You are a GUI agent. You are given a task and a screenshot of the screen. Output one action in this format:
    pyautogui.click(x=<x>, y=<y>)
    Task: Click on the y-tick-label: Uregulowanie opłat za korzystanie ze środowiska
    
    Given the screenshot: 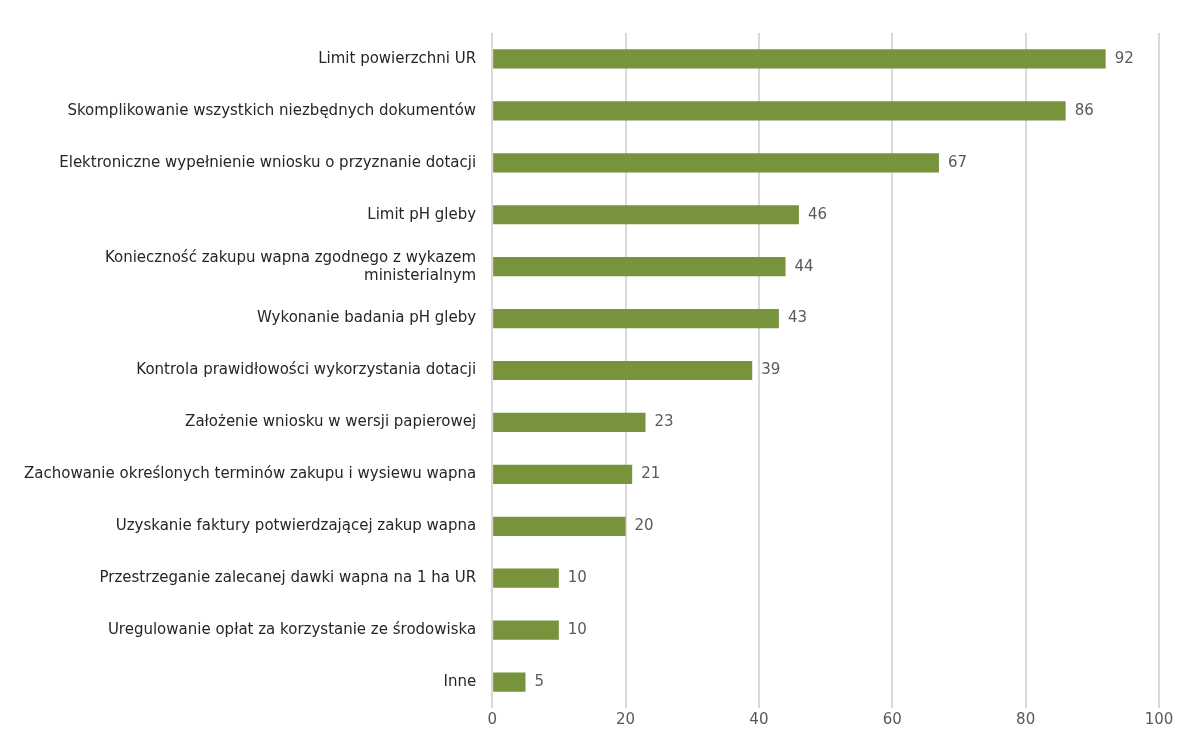 What is the action you would take?
    pyautogui.click(x=292, y=629)
    